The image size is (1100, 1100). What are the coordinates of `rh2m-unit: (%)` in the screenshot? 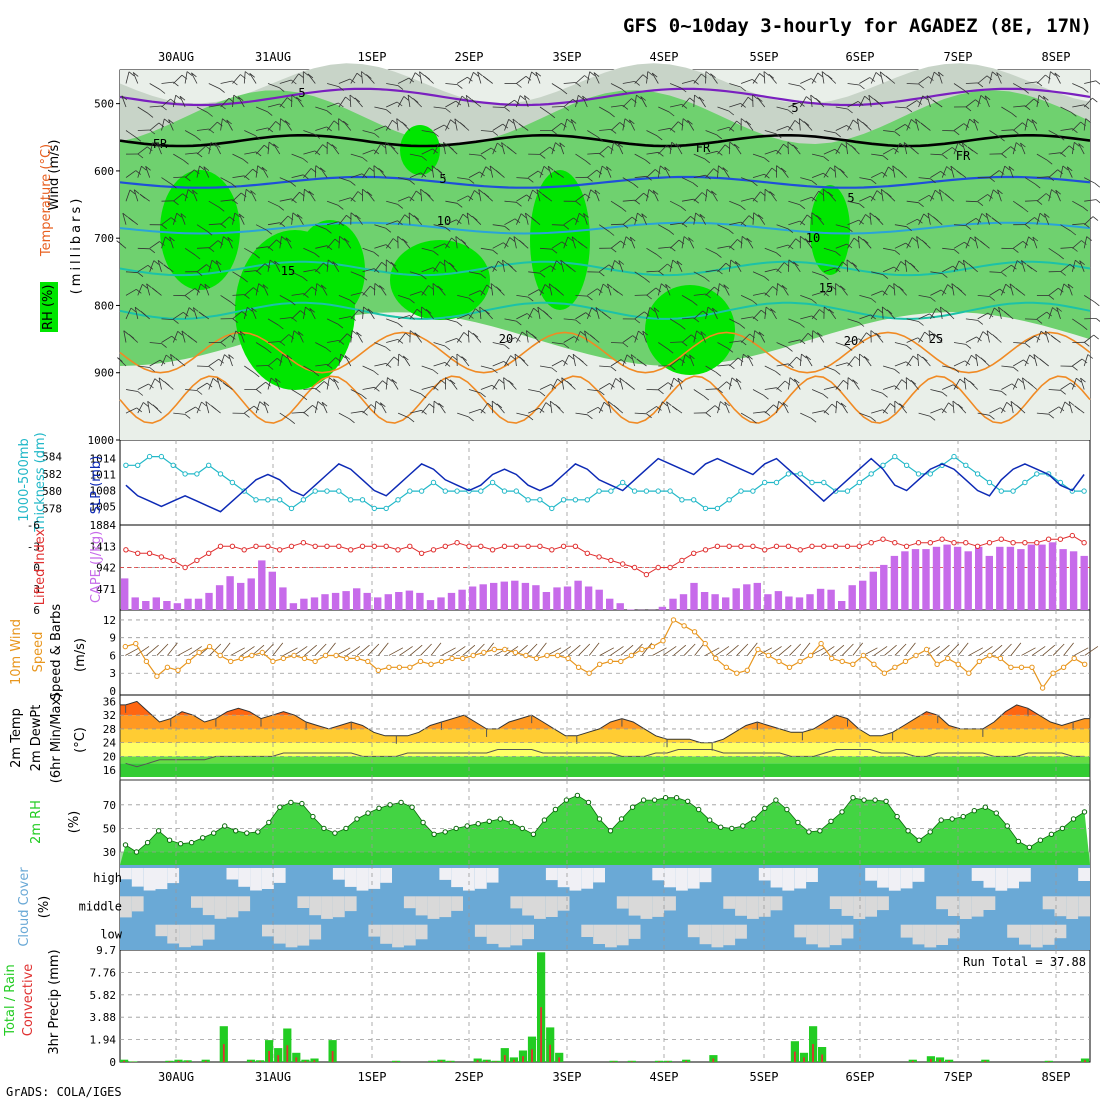 It's located at (74, 822).